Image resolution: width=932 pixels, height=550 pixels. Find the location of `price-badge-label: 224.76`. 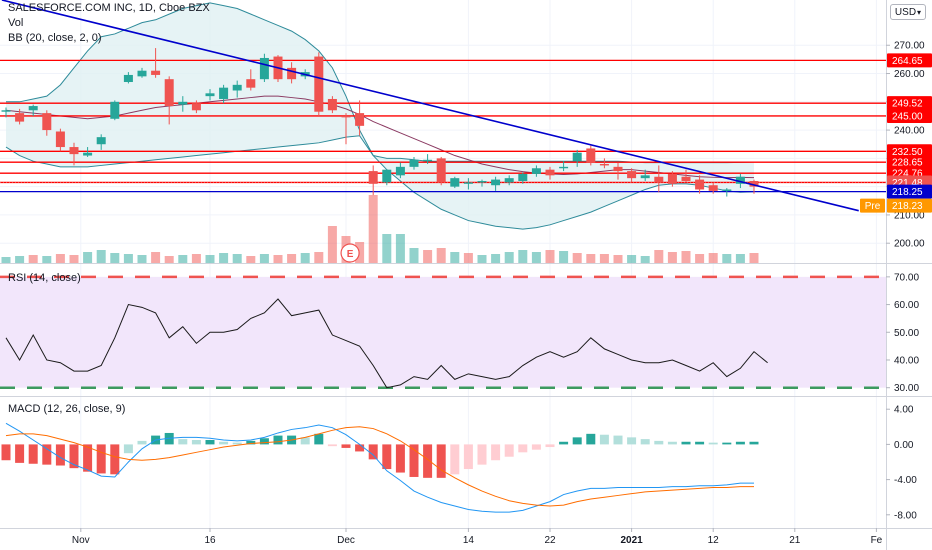

price-badge-label: 224.76 is located at coordinates (907, 174).